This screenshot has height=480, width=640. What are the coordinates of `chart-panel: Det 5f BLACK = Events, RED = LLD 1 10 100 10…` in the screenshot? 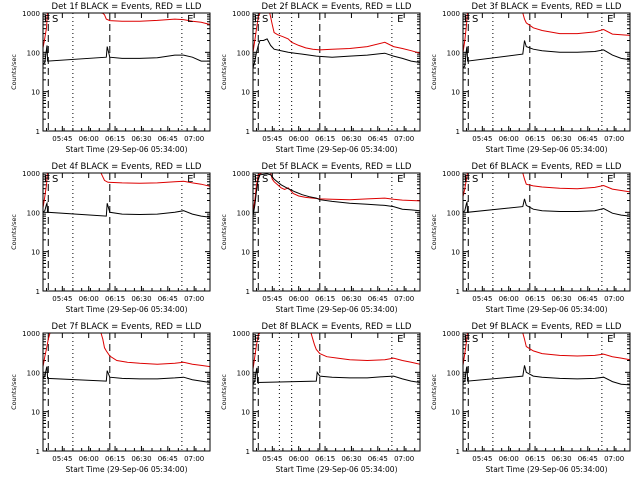 It's located at (320, 238).